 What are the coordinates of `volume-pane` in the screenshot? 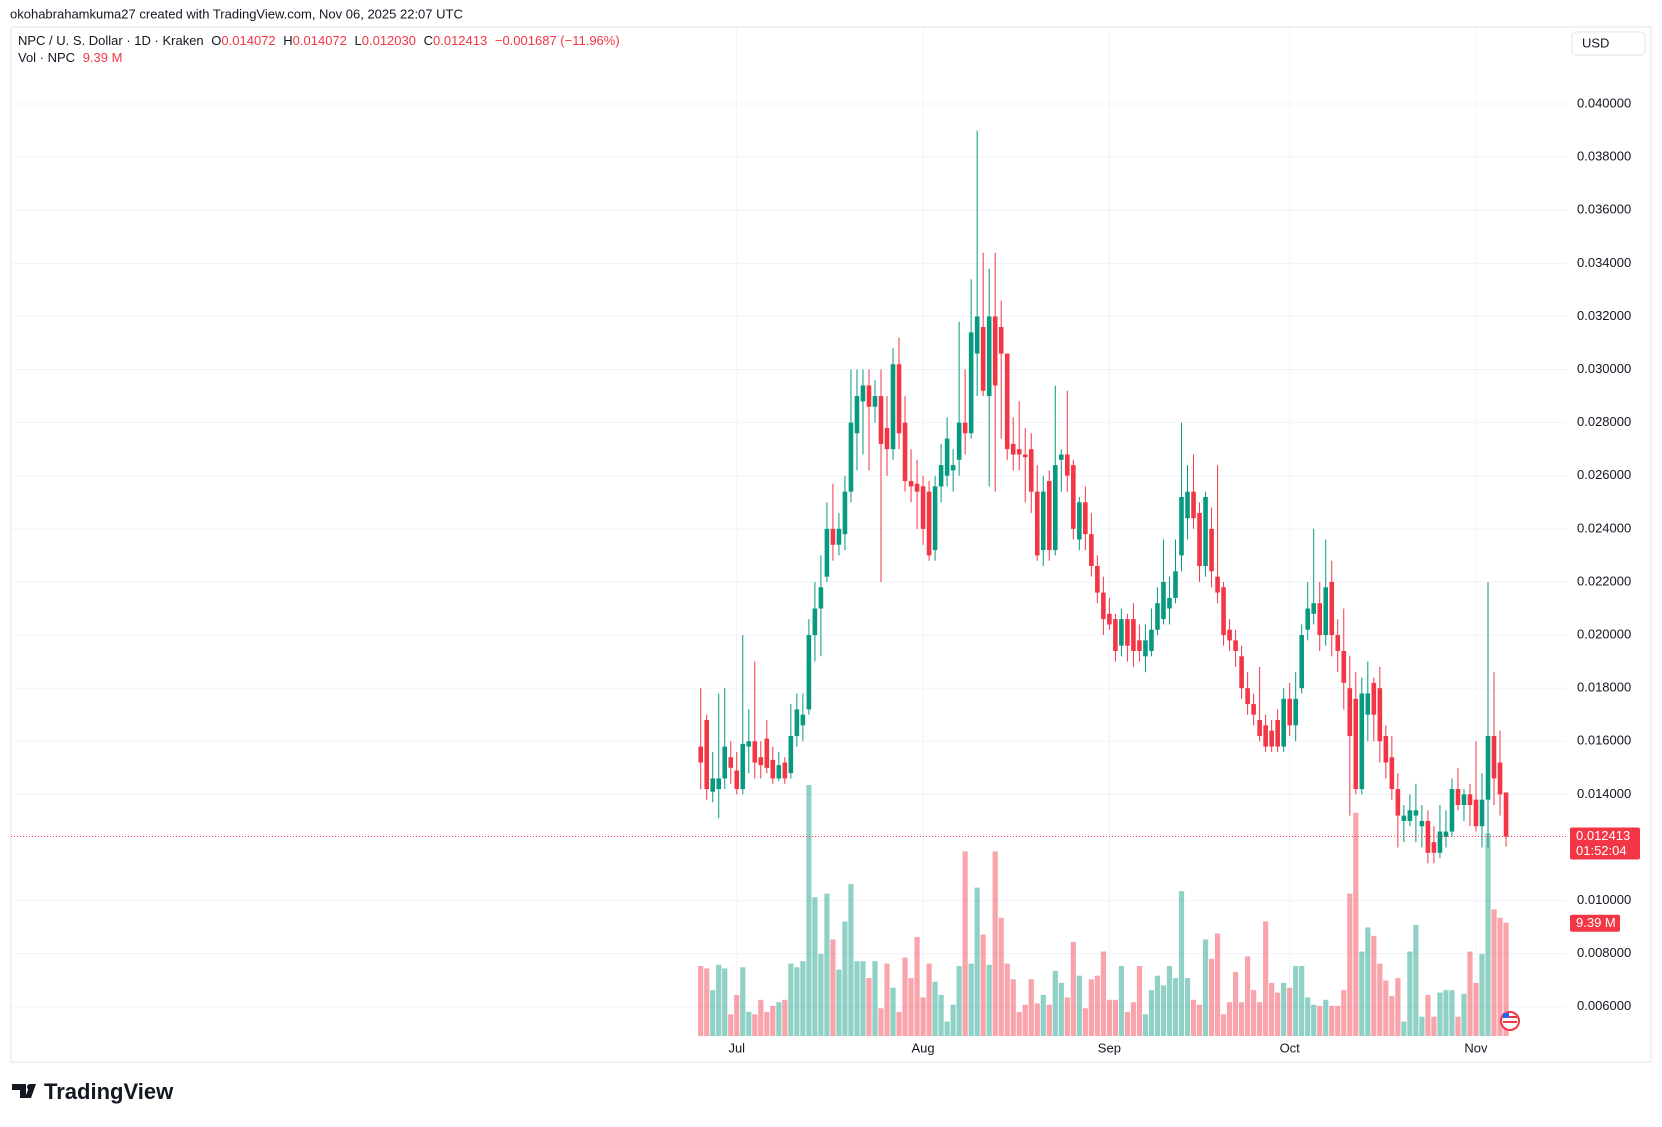 It's located at (1103, 910).